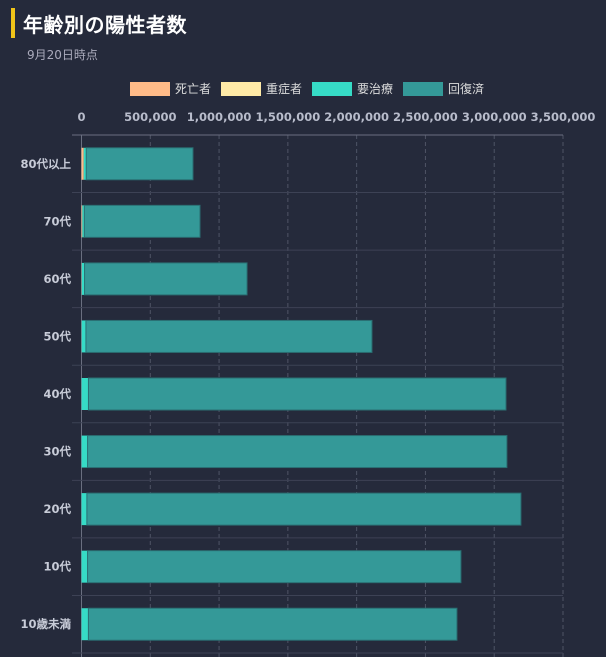 The width and height of the screenshot is (606, 657). What do you see at coordinates (57, 567) in the screenshot?
I see `y-category-label: 10代` at bounding box center [57, 567].